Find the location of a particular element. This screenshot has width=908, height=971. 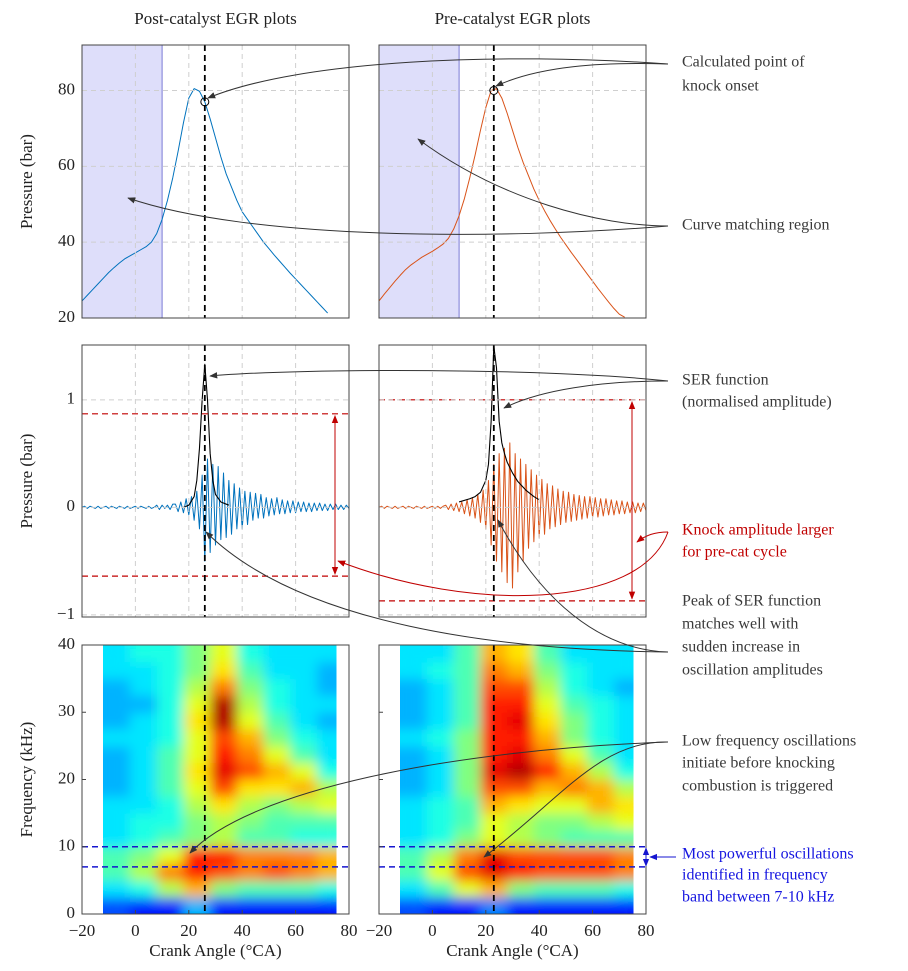

annotation-text: Curve matching region is located at coordinates (756, 225).